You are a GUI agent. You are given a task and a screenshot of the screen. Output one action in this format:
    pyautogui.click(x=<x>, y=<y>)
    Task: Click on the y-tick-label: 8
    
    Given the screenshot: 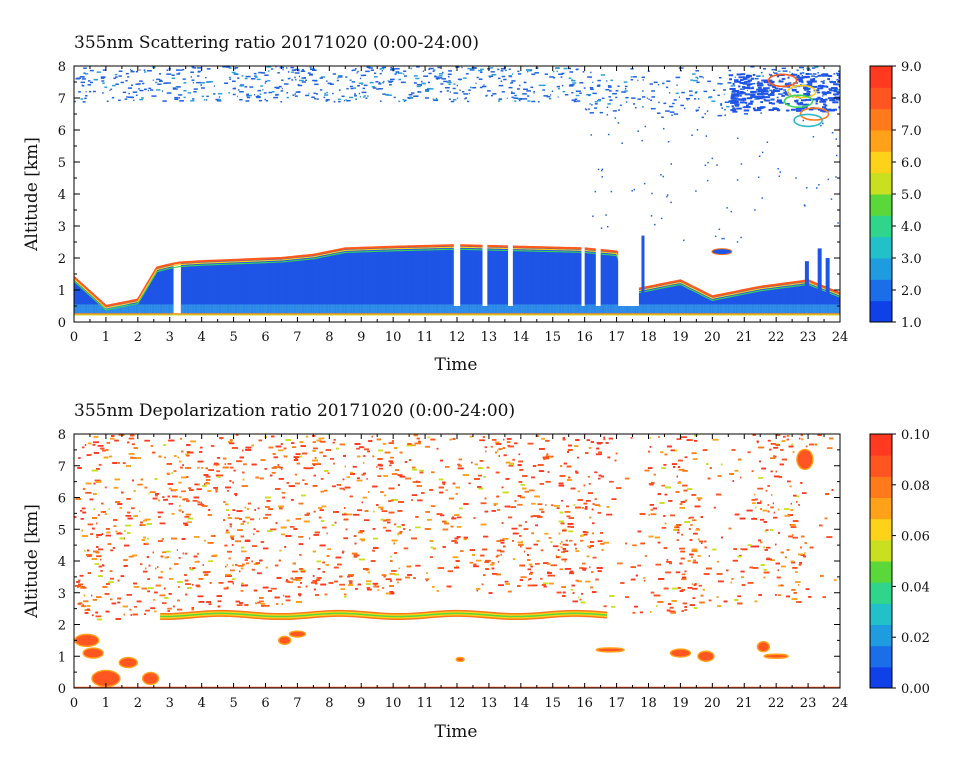 What is the action you would take?
    pyautogui.click(x=62, y=67)
    